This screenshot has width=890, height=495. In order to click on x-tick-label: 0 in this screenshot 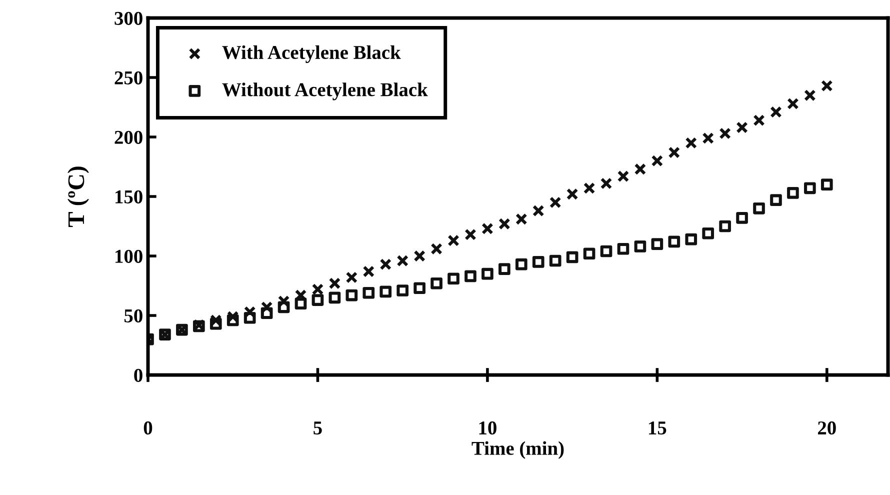, I will do `click(148, 428)`.